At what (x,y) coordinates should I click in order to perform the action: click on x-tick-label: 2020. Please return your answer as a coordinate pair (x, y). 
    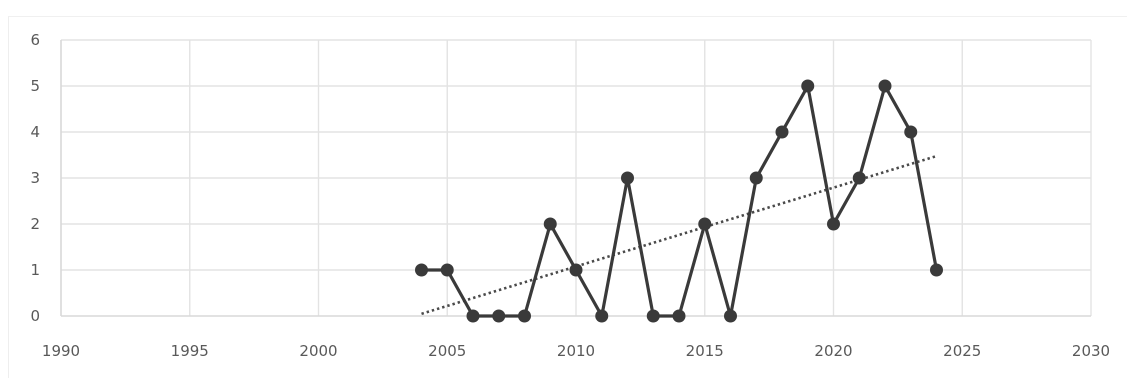
    Looking at the image, I should click on (833, 351).